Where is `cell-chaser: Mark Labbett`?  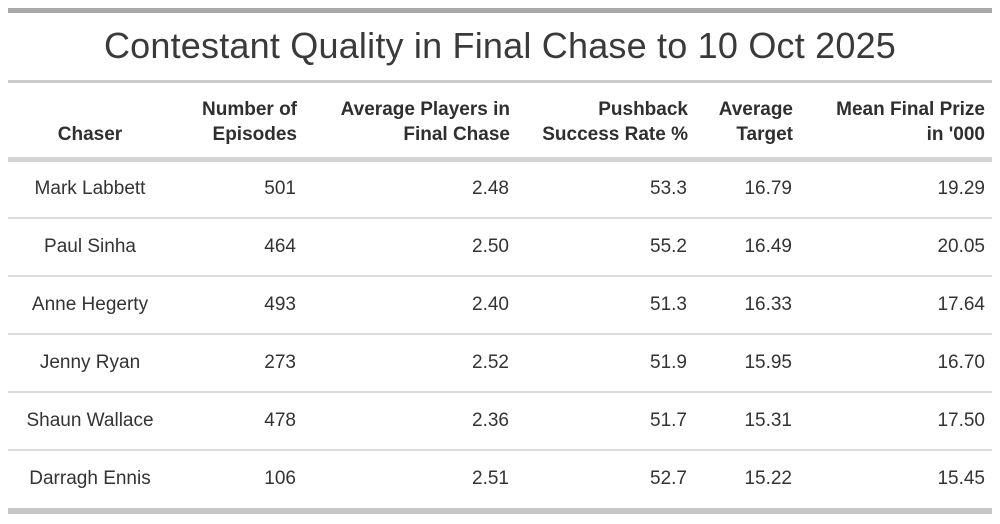
cell-chaser: Mark Labbett is located at coordinates (90, 189).